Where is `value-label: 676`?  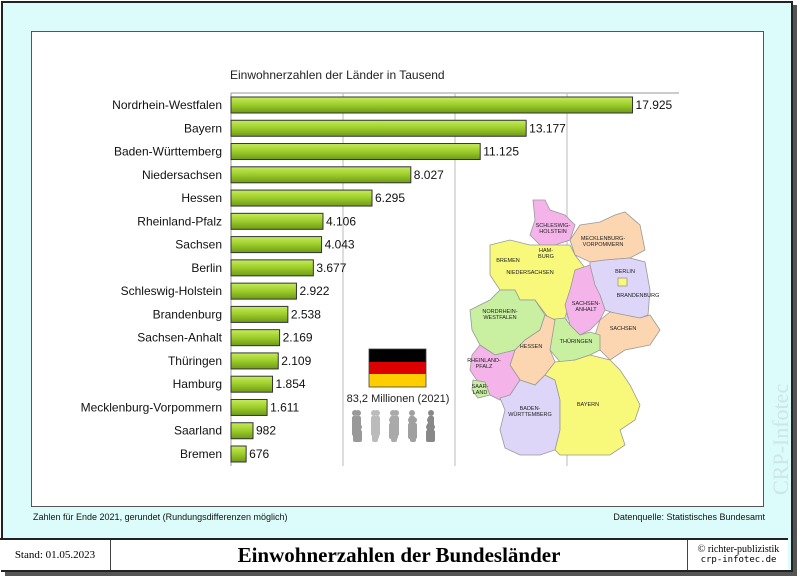
value-label: 676 is located at coordinates (259, 454).